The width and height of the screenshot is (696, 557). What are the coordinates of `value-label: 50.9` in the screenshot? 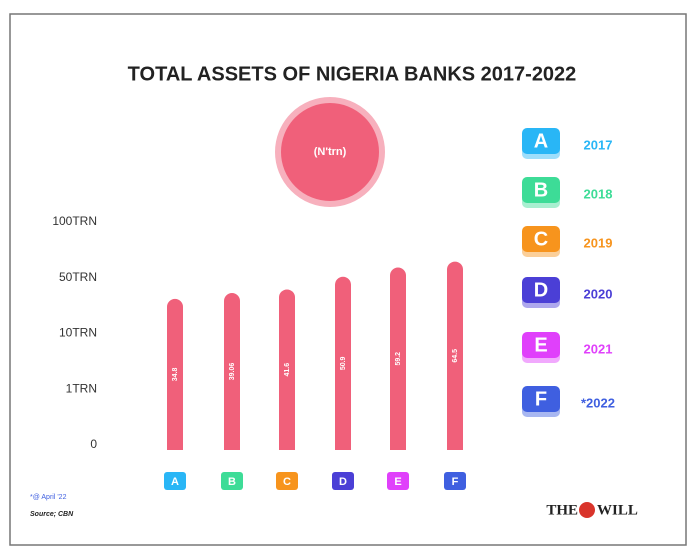 It's located at (343, 363).